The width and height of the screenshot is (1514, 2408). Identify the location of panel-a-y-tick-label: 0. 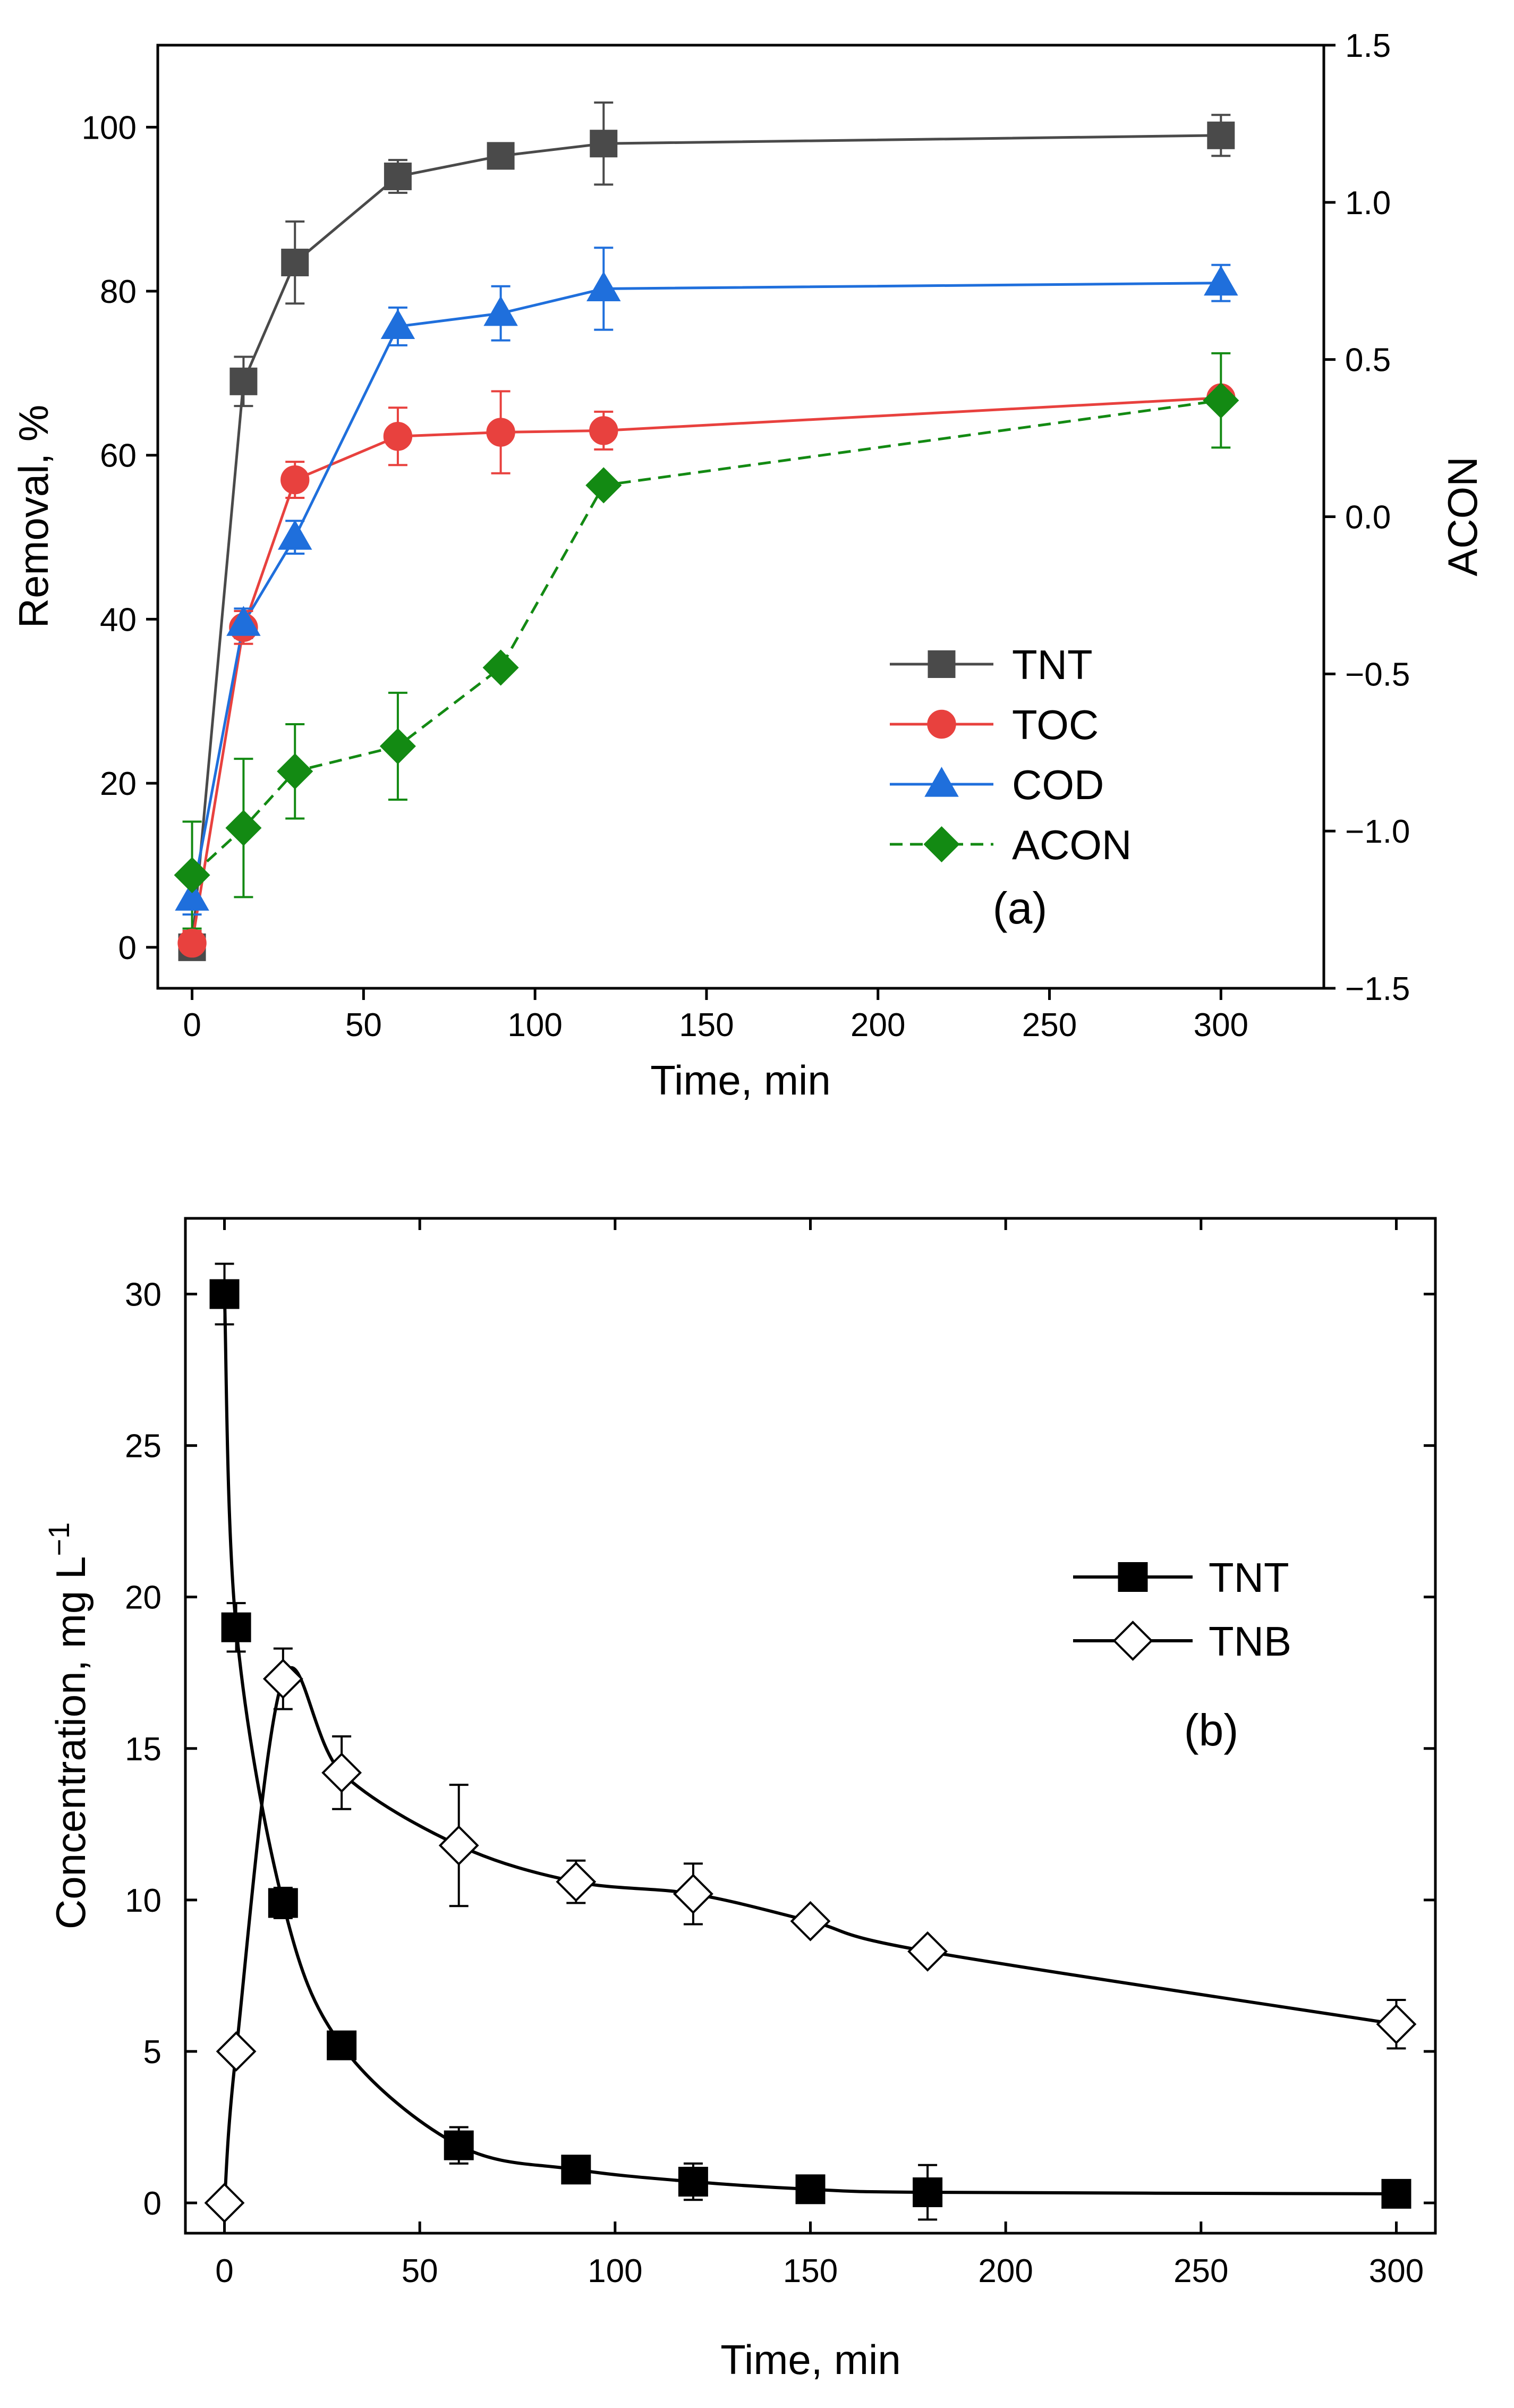
(127, 948).